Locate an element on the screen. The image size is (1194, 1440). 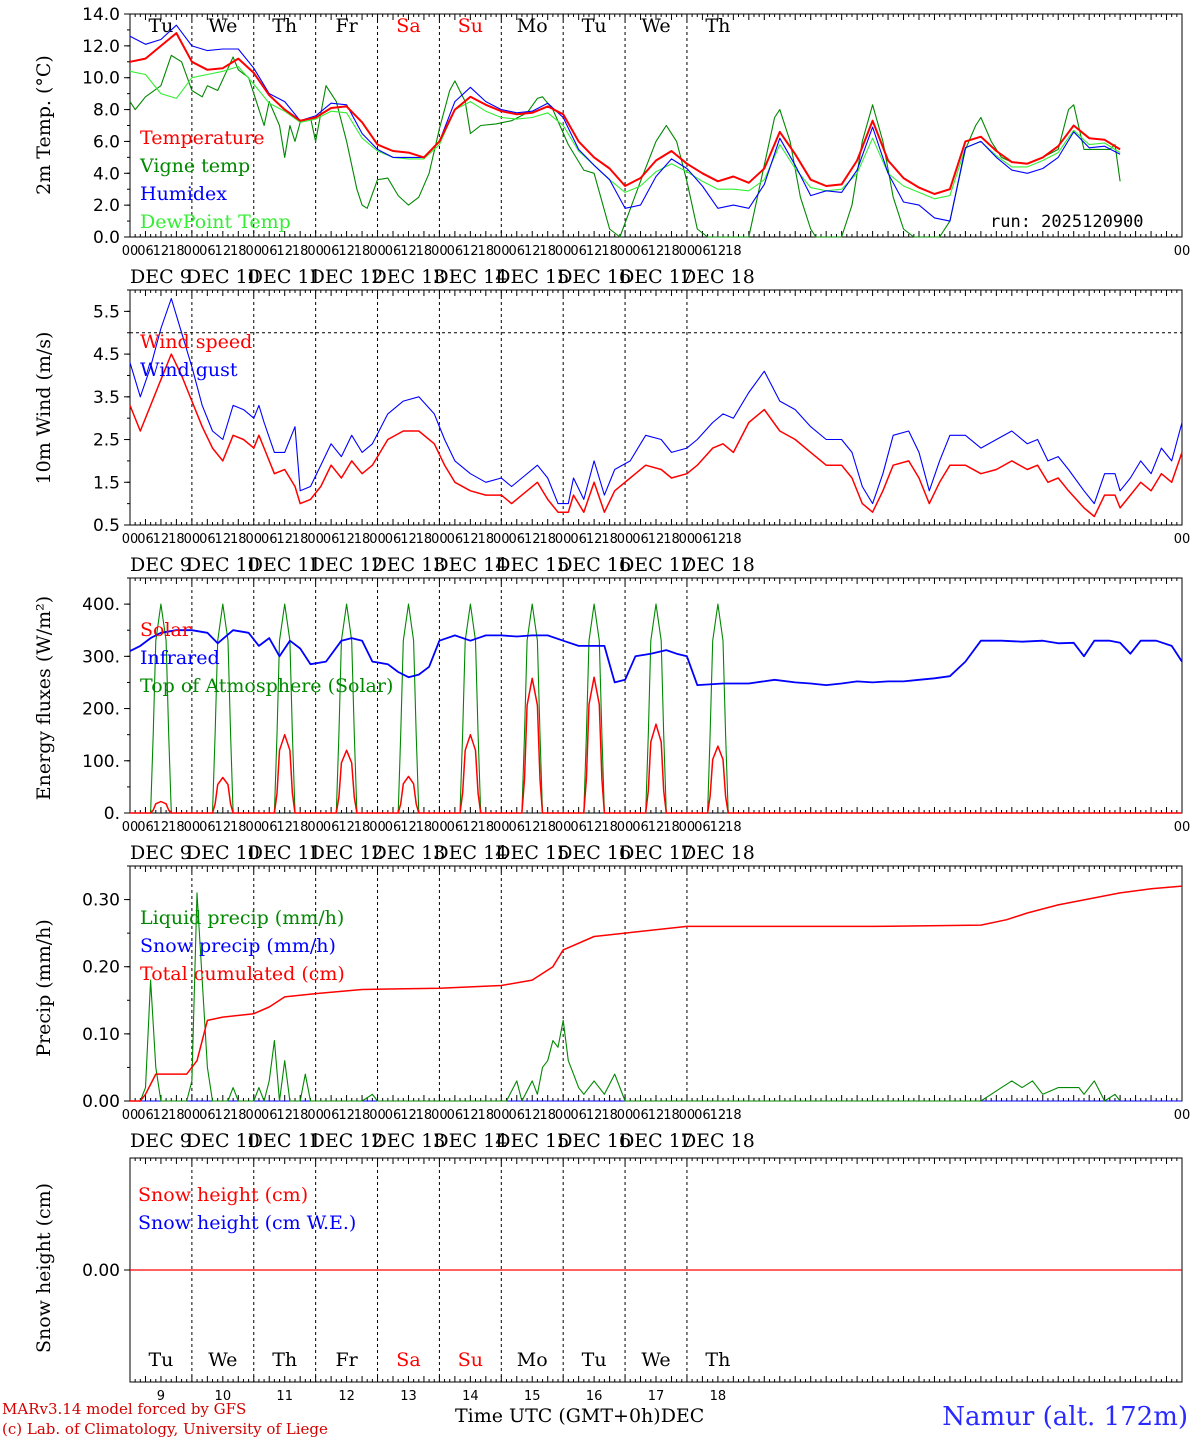
day-label: DEC 11 is located at coordinates (285, 853).